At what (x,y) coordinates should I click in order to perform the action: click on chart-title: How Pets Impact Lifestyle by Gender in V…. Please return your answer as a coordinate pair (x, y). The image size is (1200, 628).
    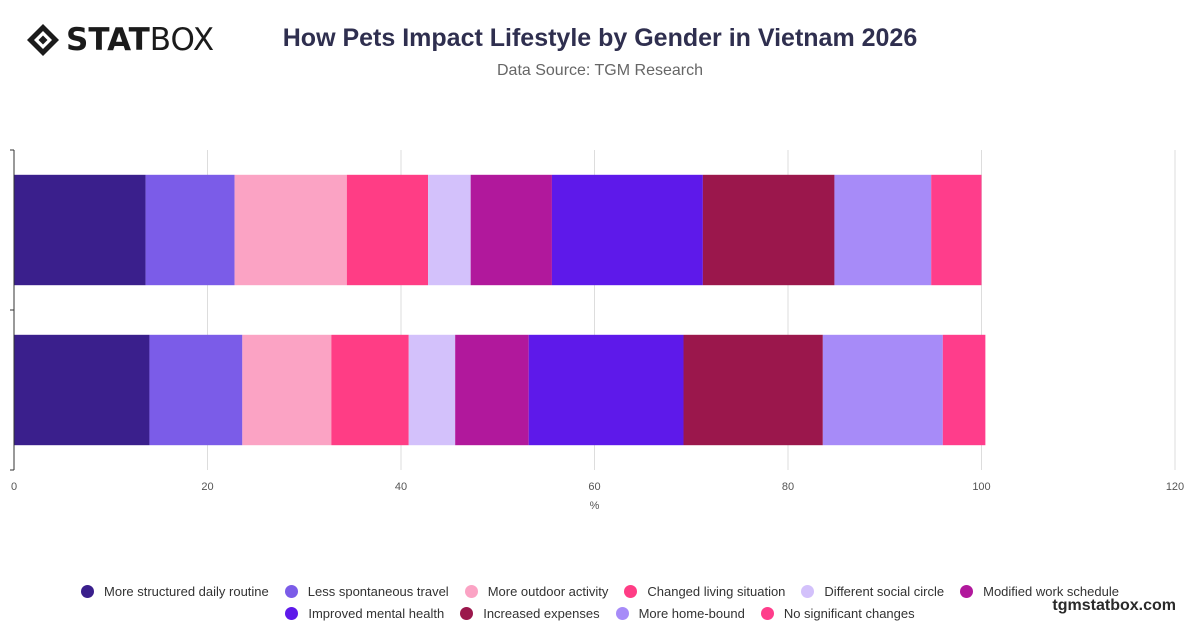
    Looking at the image, I should click on (600, 38).